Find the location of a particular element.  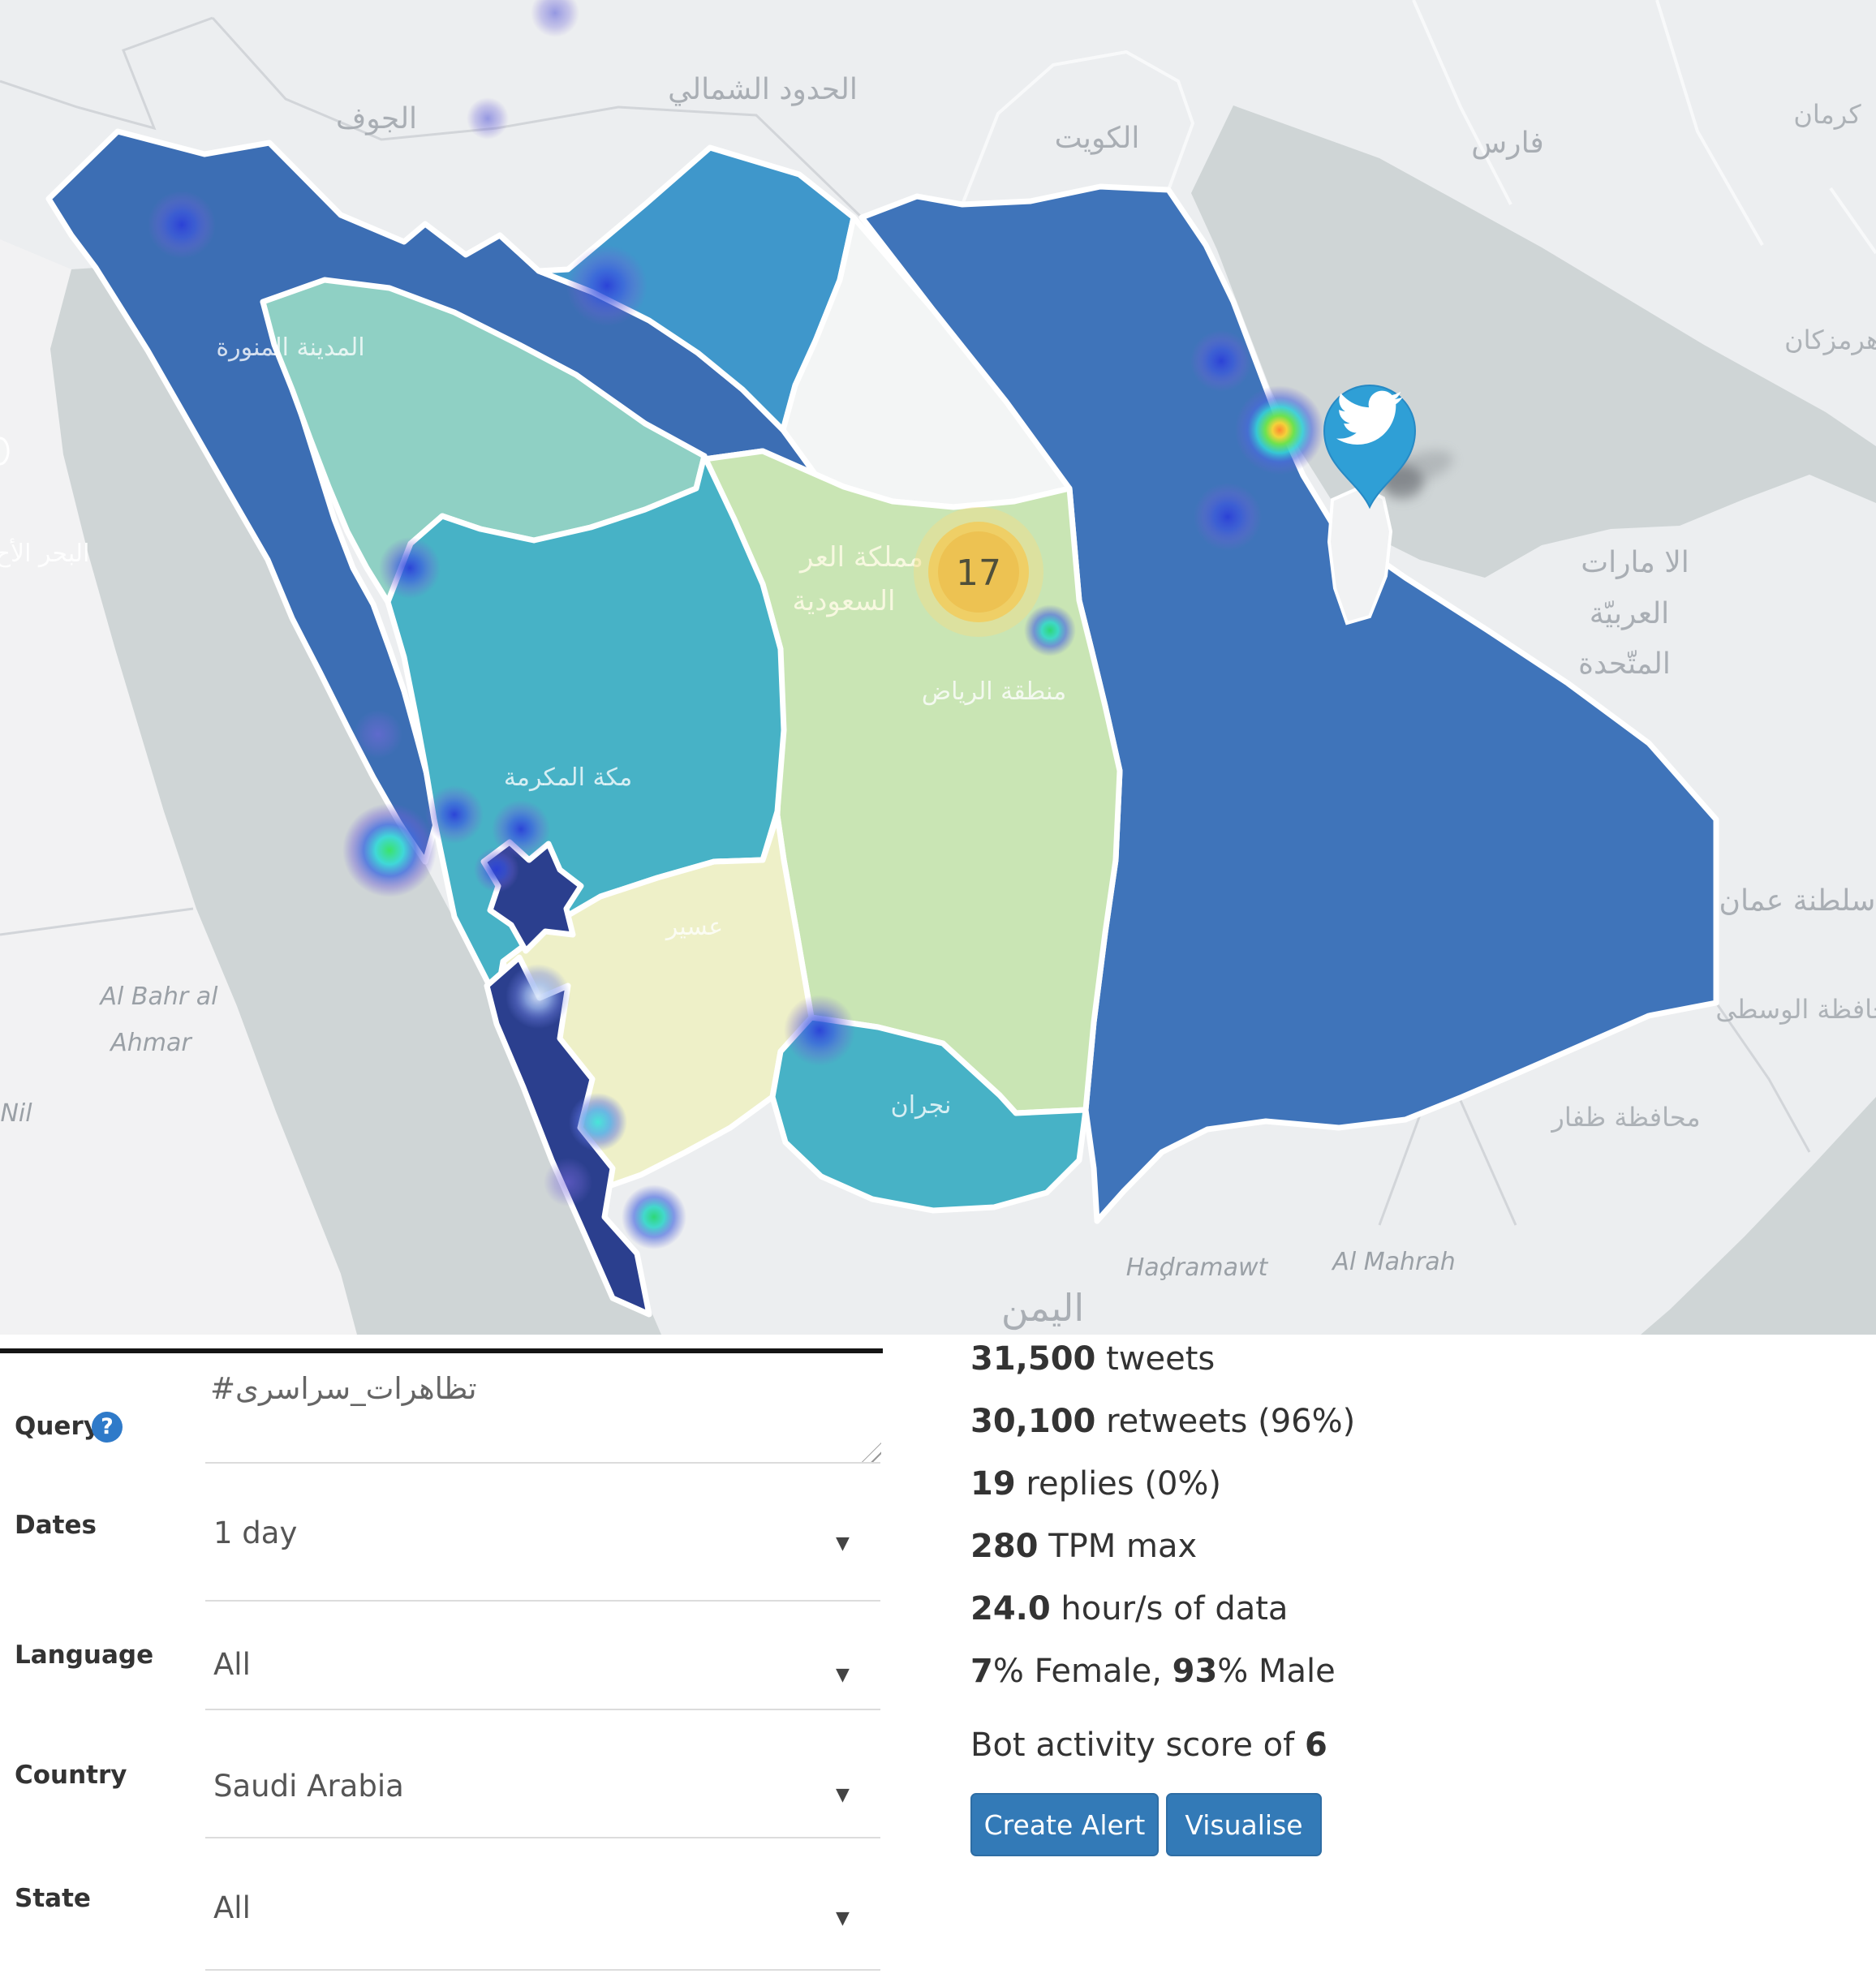

state-label: State is located at coordinates (53, 1898).